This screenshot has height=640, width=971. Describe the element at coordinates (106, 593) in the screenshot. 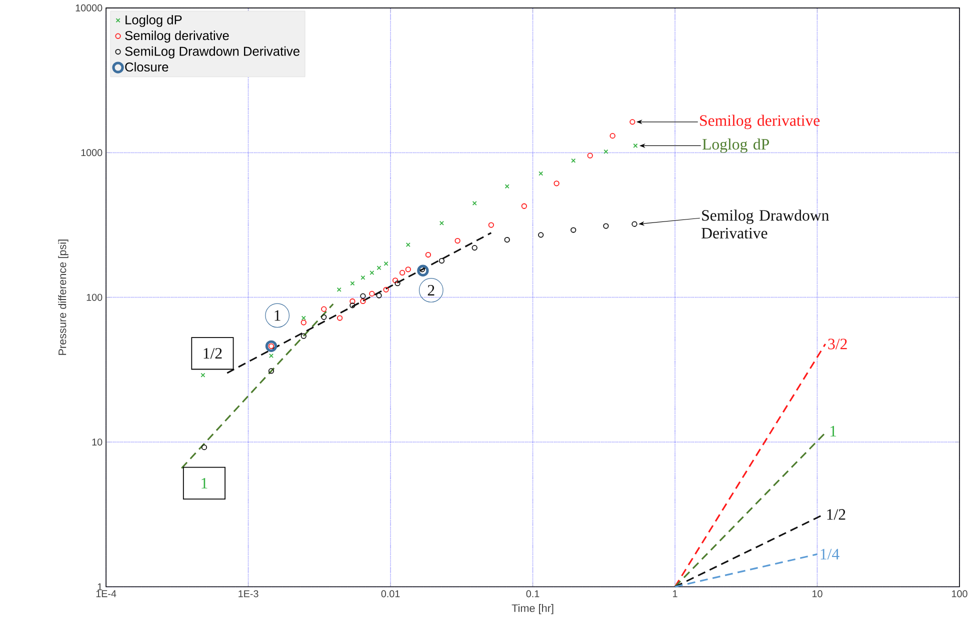

I see `x-tick-label: 1E-4` at that location.